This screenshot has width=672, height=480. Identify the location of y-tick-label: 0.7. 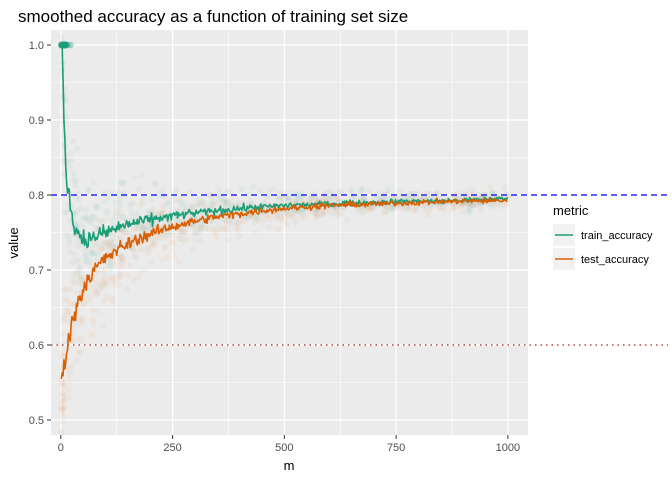
(36, 271).